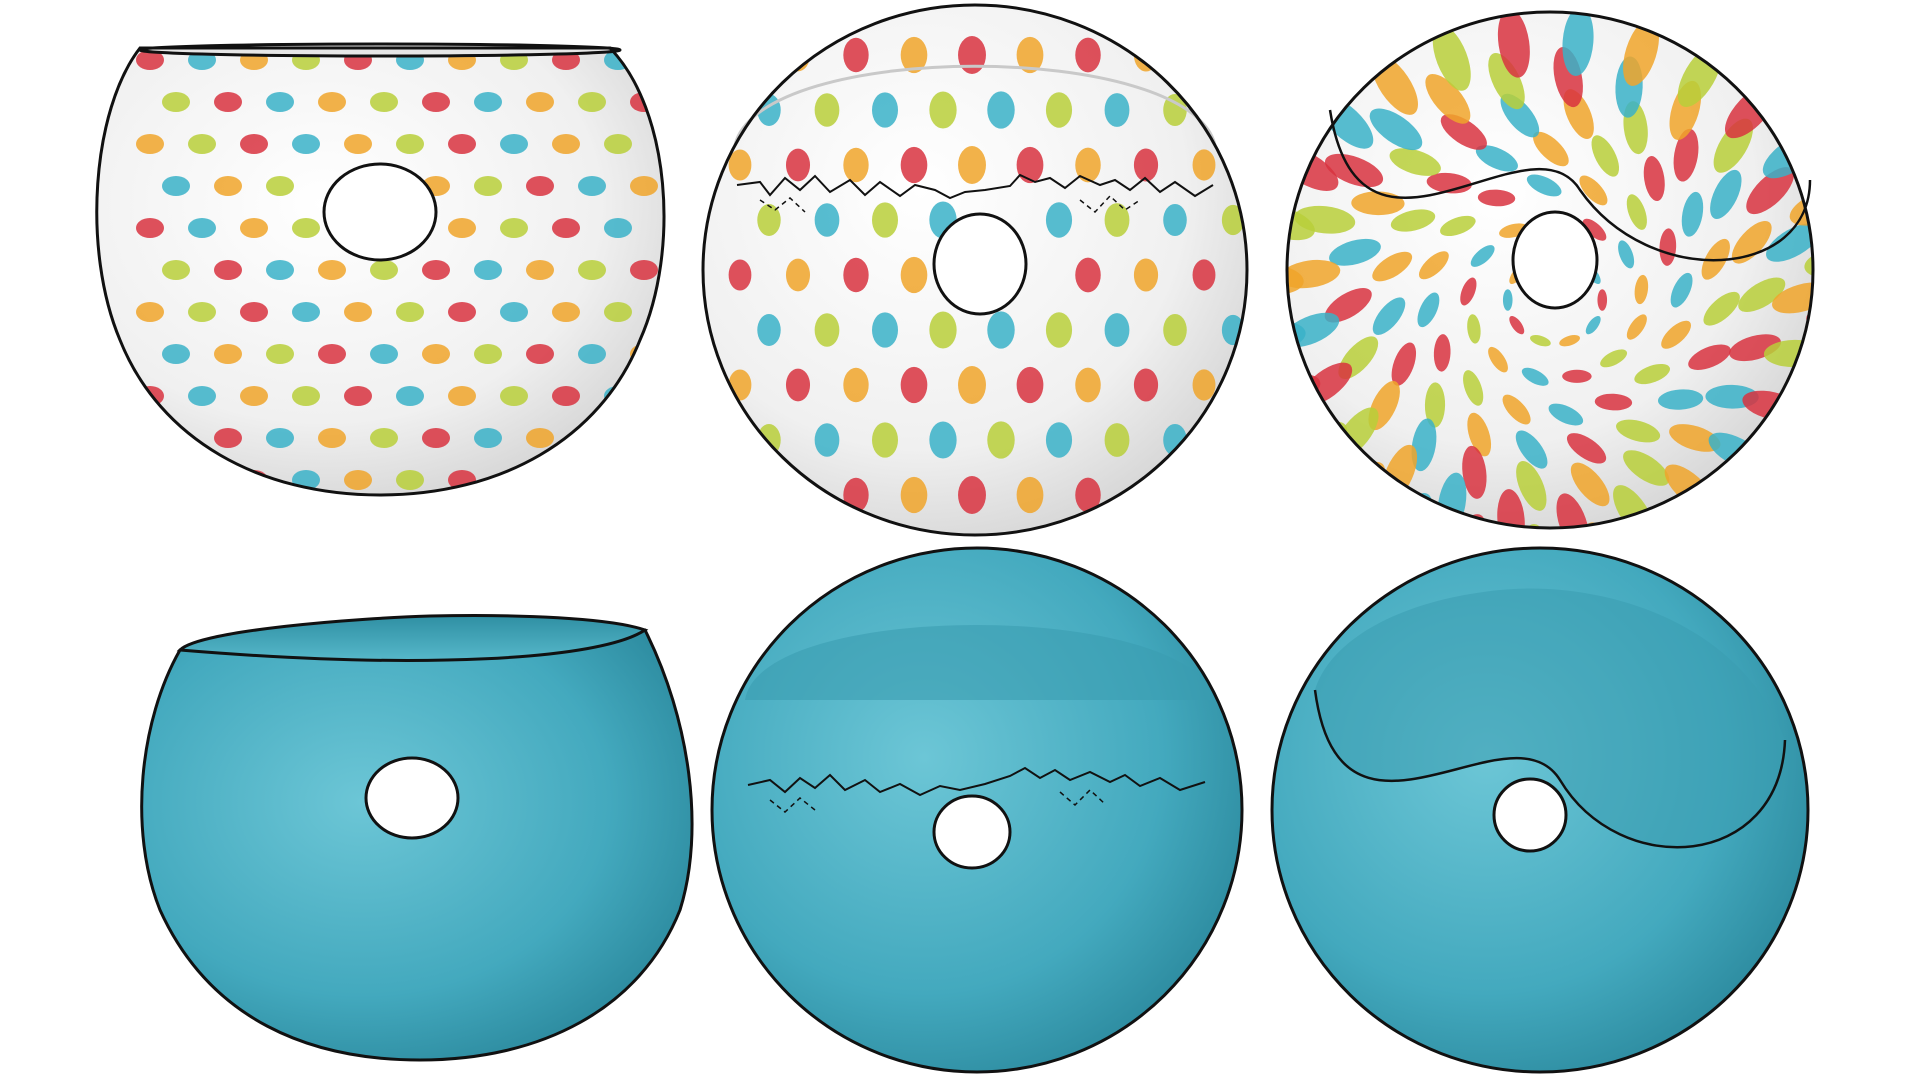 This screenshot has height=1080, width=1920. I want to click on panel-textured-cup, so click(380, 269).